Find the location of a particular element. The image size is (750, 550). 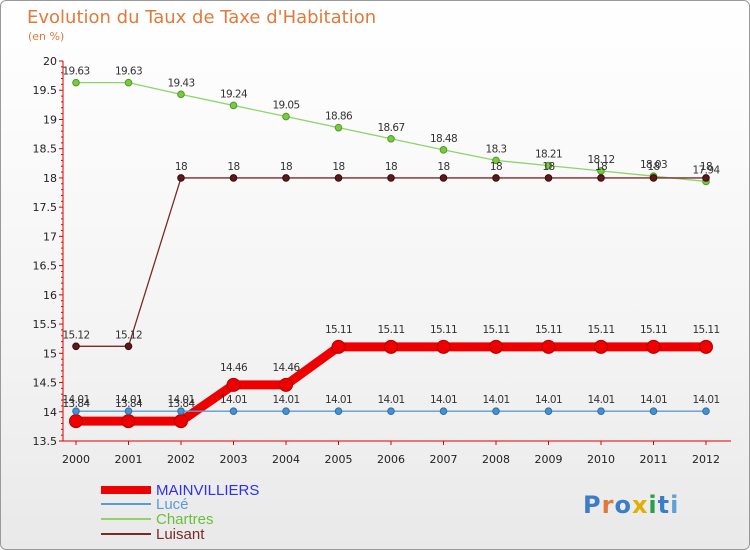

y-tick-label: 19.5 is located at coordinates (45, 90).